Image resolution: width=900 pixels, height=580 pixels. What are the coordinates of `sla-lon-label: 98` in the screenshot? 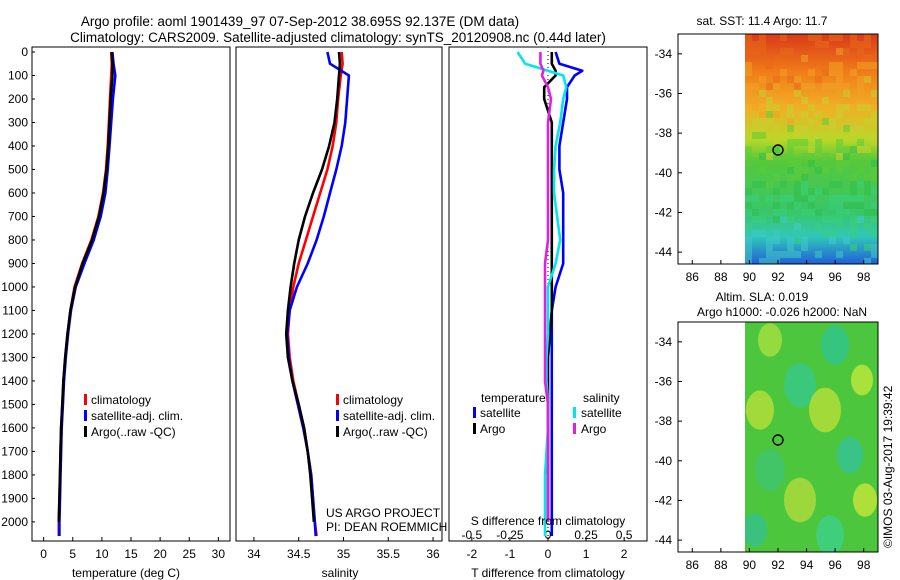 It's located at (864, 565).